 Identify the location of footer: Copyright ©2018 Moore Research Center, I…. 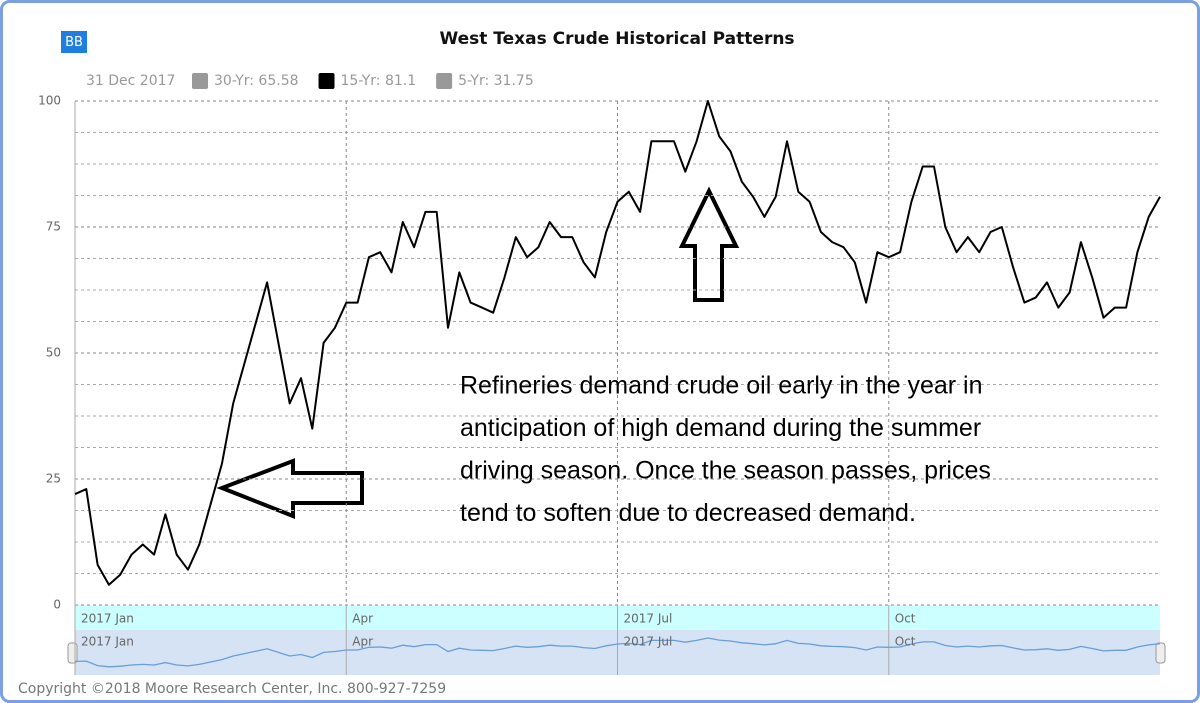
(232, 689).